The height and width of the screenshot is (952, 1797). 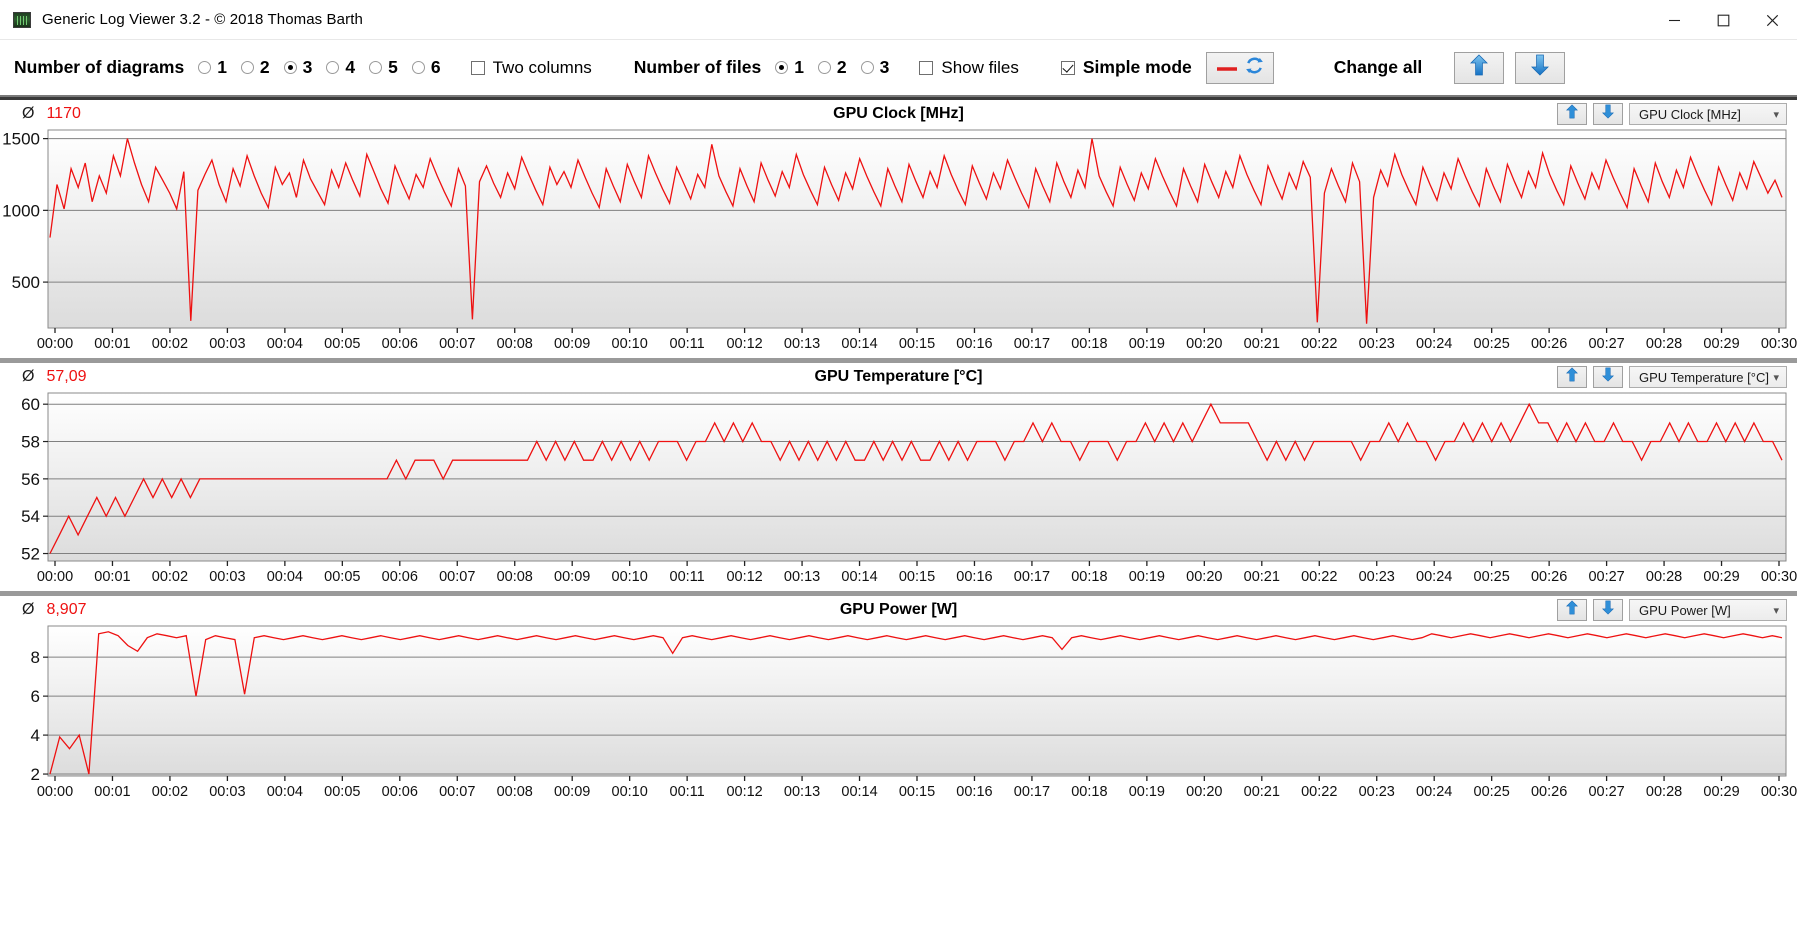 What do you see at coordinates (687, 577) in the screenshot?
I see `x-tick-label: 00:11` at bounding box center [687, 577].